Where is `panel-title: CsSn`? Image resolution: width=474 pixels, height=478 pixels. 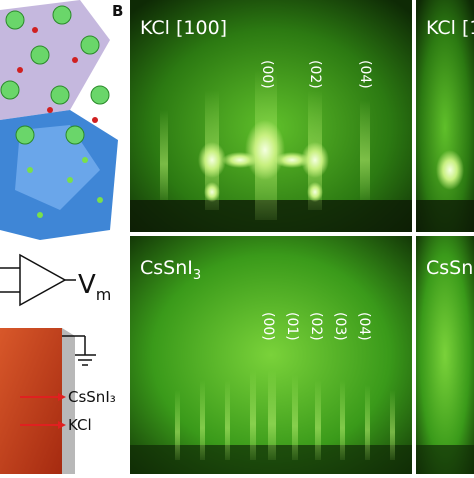 panel-title: CsSn is located at coordinates (449, 268).